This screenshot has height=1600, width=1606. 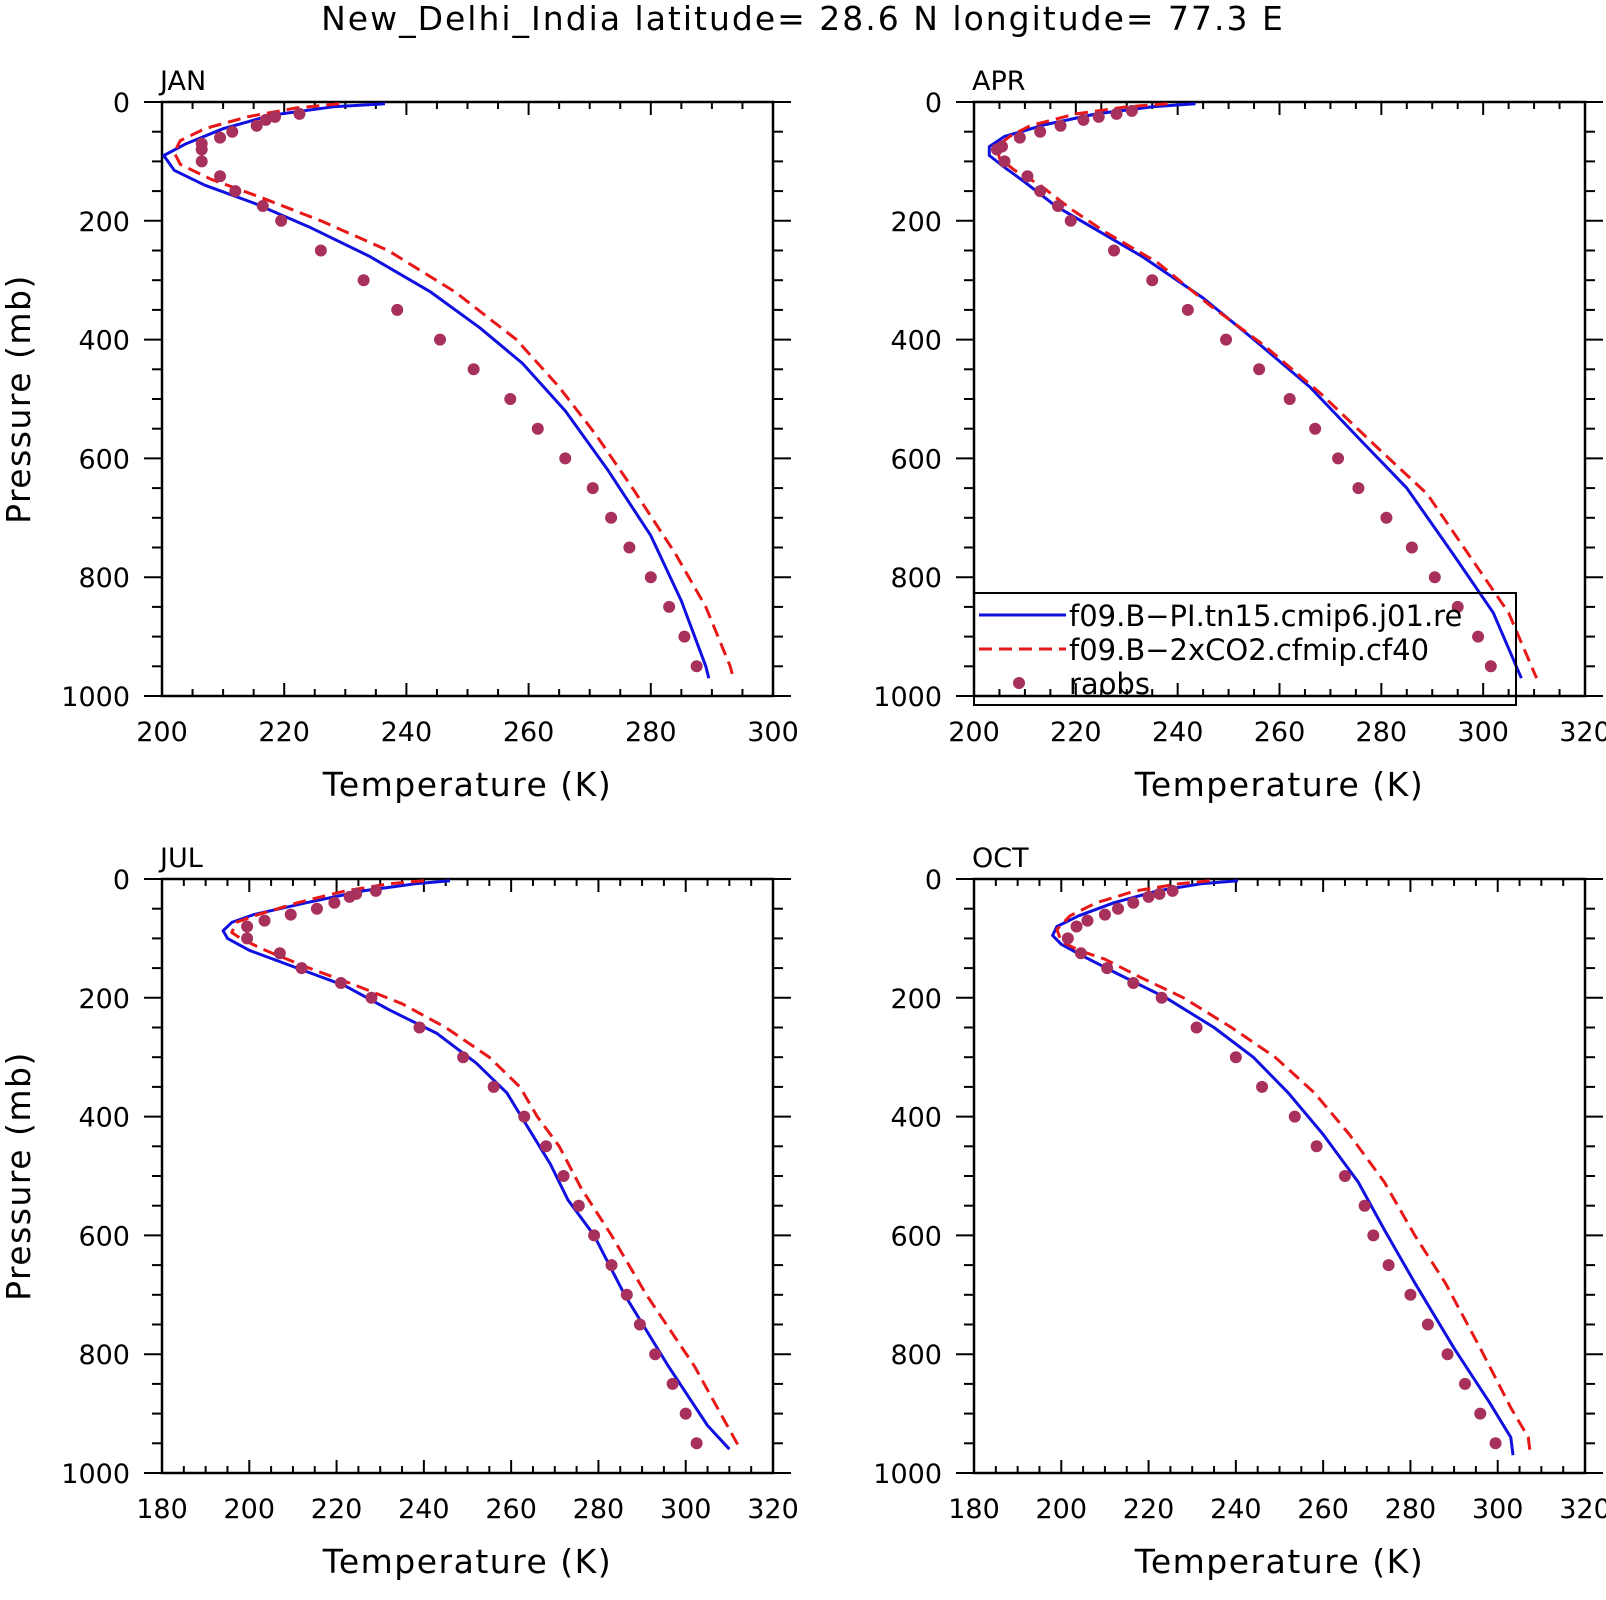 I want to click on x-tick-label: 180, so click(x=162, y=1509).